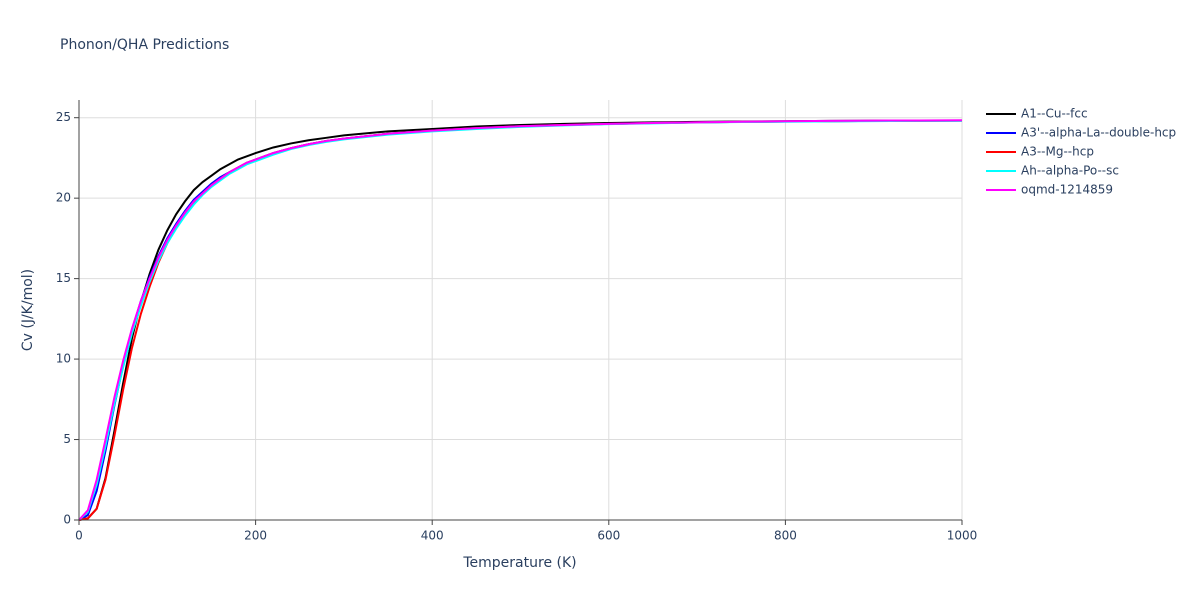 The image size is (1200, 600). I want to click on x-tick-label: 400, so click(432, 536).